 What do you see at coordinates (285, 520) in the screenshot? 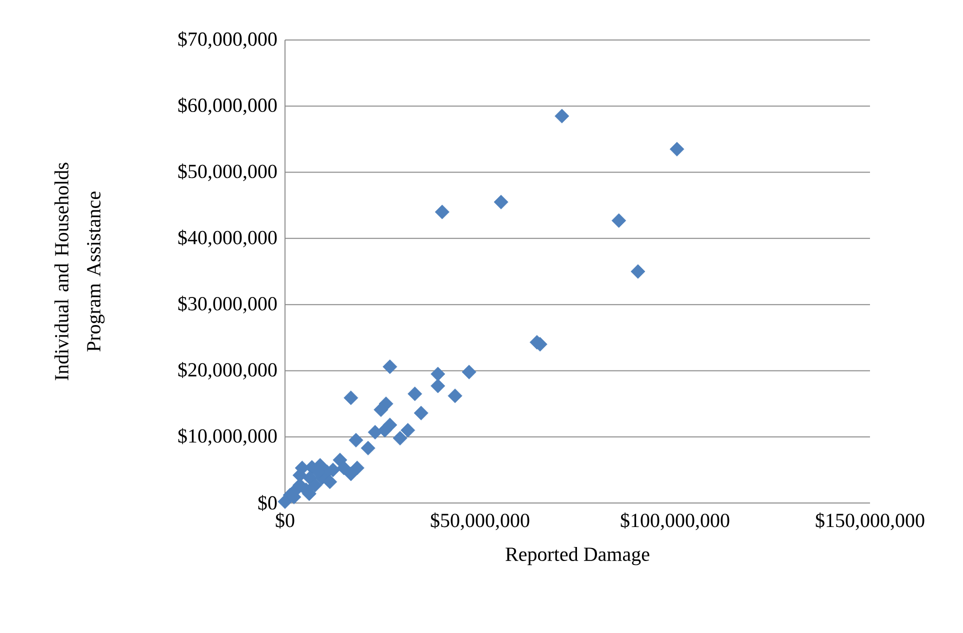
I see `x-tick-label: $0` at bounding box center [285, 520].